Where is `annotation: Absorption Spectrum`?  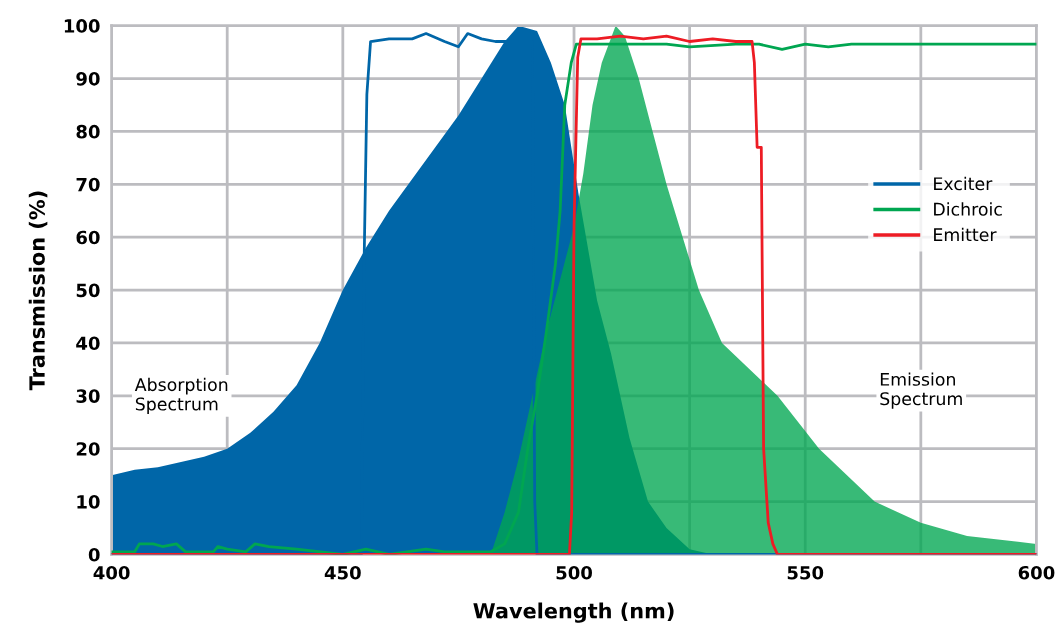 annotation: Absorption Spectrum is located at coordinates (181, 395).